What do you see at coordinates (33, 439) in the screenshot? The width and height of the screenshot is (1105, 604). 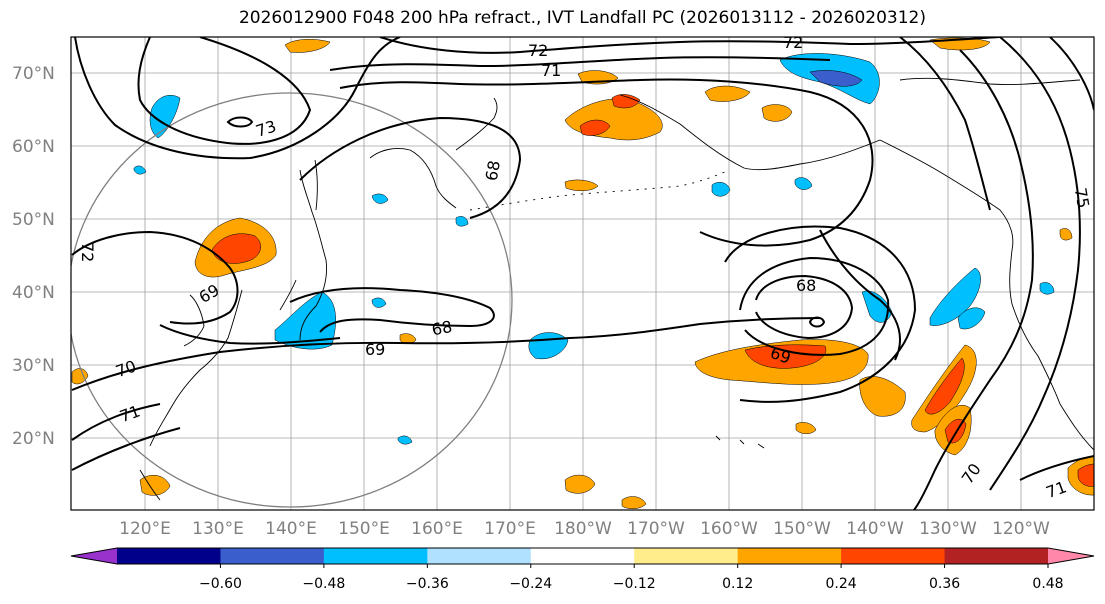 I see `lat-label: 20°N` at bounding box center [33, 439].